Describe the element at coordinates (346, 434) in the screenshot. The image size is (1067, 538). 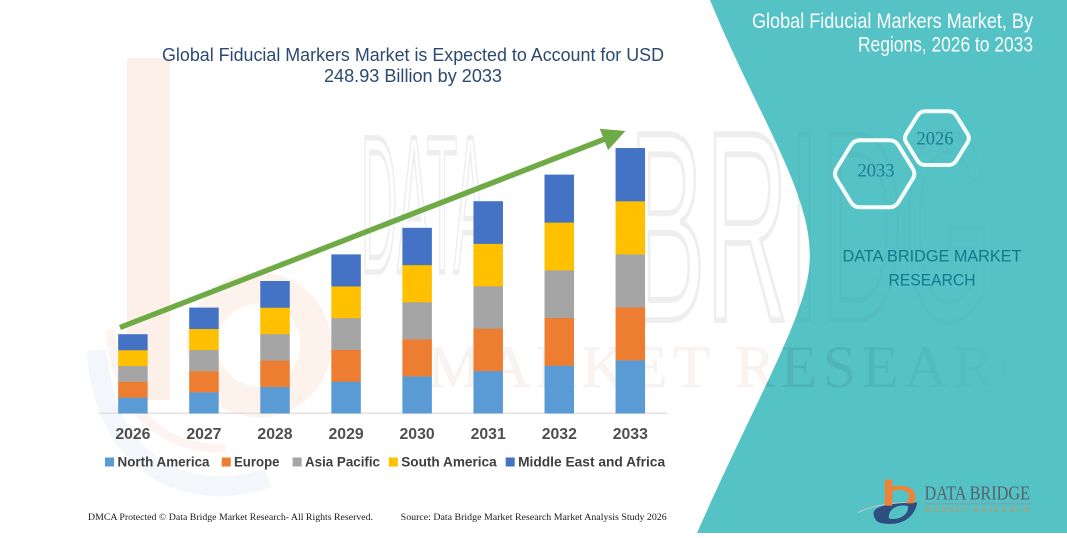
I see `svg-text: 2029` at that location.